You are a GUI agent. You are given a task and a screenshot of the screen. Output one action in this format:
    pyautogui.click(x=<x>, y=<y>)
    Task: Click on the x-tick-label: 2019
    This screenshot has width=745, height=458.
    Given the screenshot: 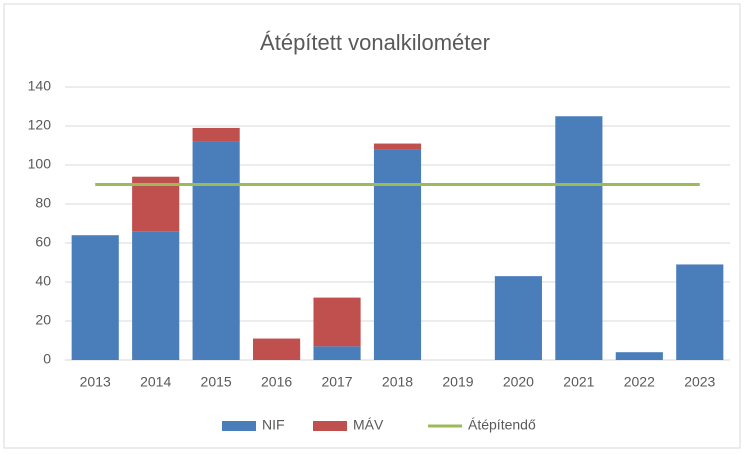 What is the action you would take?
    pyautogui.click(x=457, y=382)
    